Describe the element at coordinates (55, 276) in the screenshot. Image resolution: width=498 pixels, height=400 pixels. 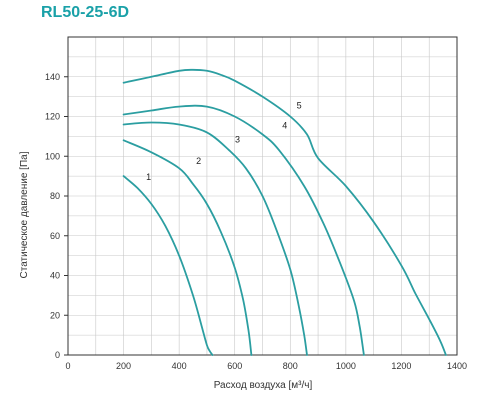
I see `y-tick-label: 40` at that location.